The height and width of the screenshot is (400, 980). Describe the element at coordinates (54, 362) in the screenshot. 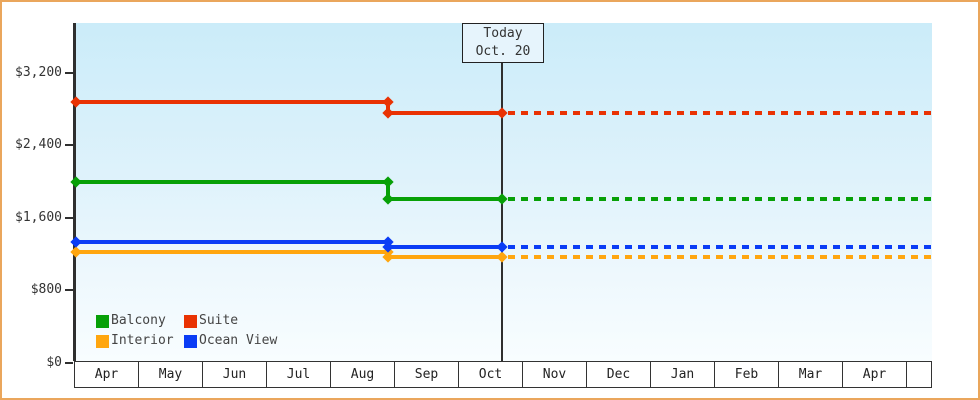

I see `y-tick-label: $0` at that location.